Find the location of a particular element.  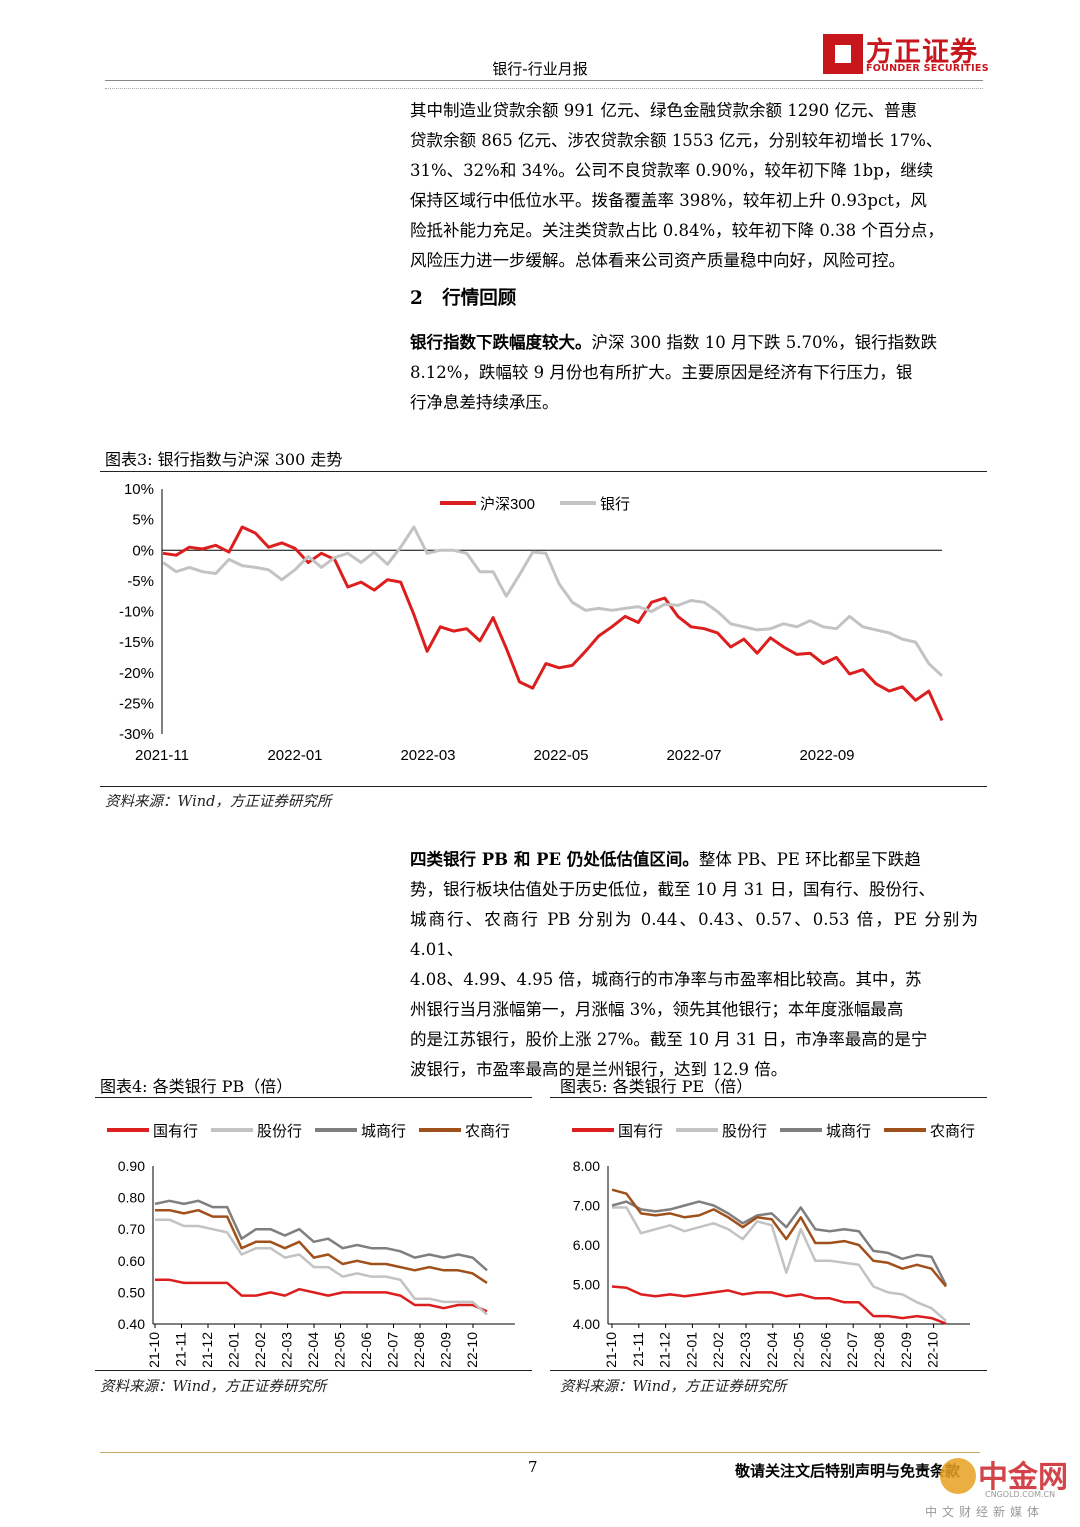

y-tick-label: 4.00 is located at coordinates (586, 1324).